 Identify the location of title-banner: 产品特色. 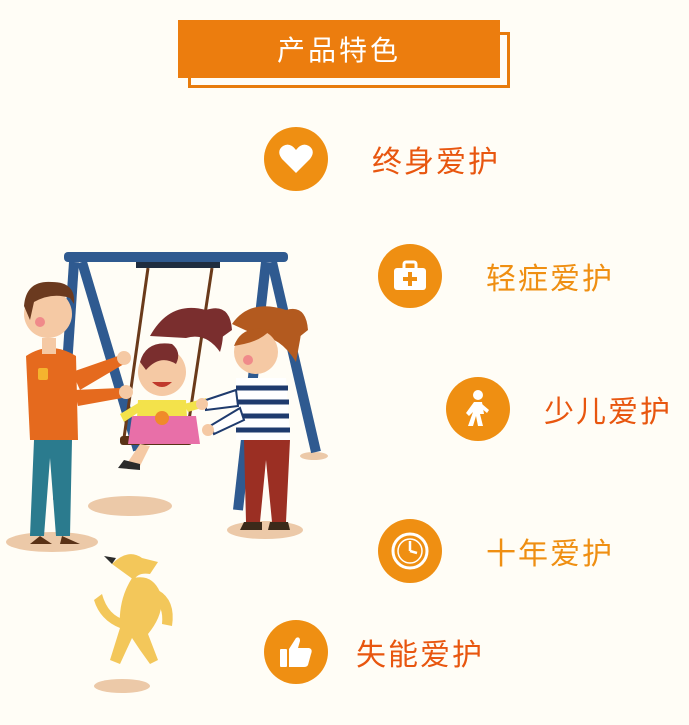
(339, 49).